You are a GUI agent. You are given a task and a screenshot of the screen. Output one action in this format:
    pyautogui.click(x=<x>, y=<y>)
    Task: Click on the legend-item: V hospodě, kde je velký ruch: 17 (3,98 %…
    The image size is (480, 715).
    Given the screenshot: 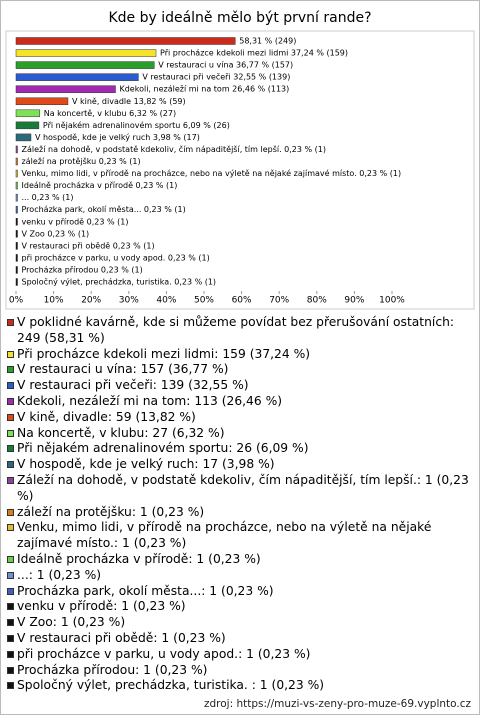 What is the action you would take?
    pyautogui.click(x=238, y=465)
    